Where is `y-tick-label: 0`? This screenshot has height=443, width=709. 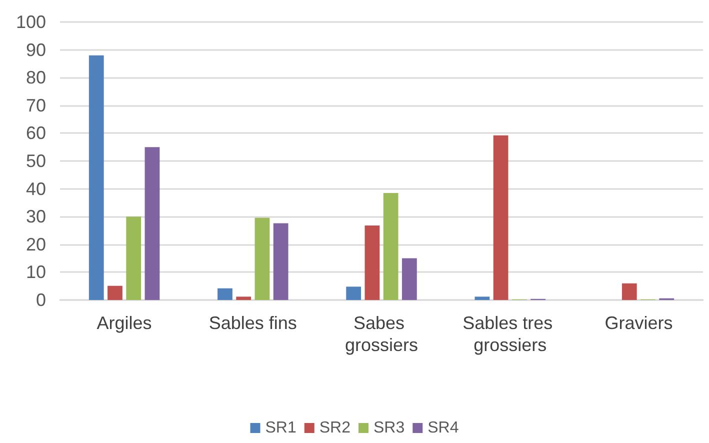 y-tick-label: 0 is located at coordinates (41, 300).